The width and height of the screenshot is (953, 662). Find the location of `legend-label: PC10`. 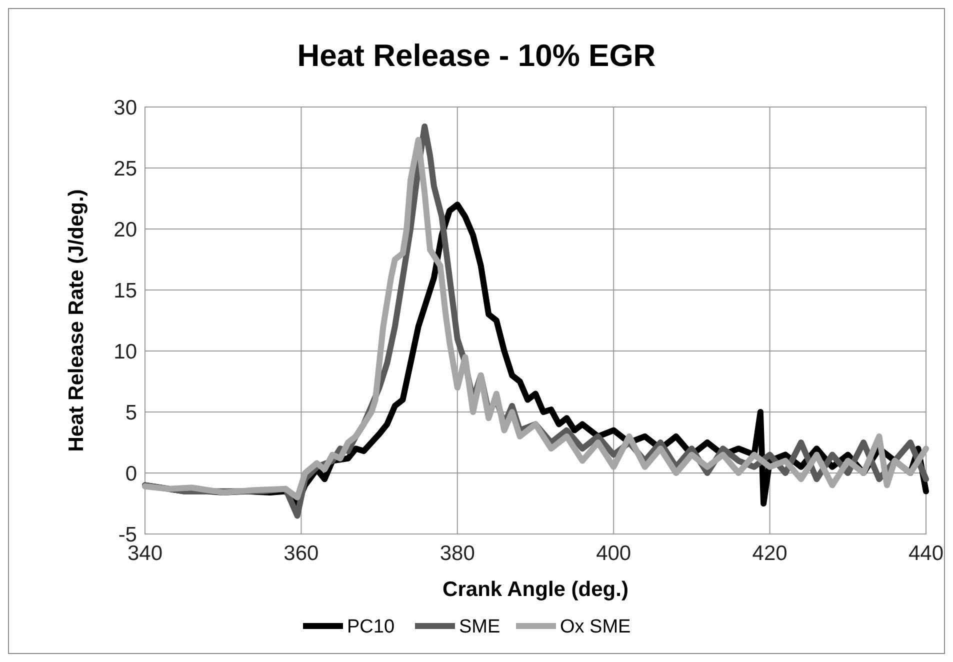

legend-label: PC10 is located at coordinates (371, 627).